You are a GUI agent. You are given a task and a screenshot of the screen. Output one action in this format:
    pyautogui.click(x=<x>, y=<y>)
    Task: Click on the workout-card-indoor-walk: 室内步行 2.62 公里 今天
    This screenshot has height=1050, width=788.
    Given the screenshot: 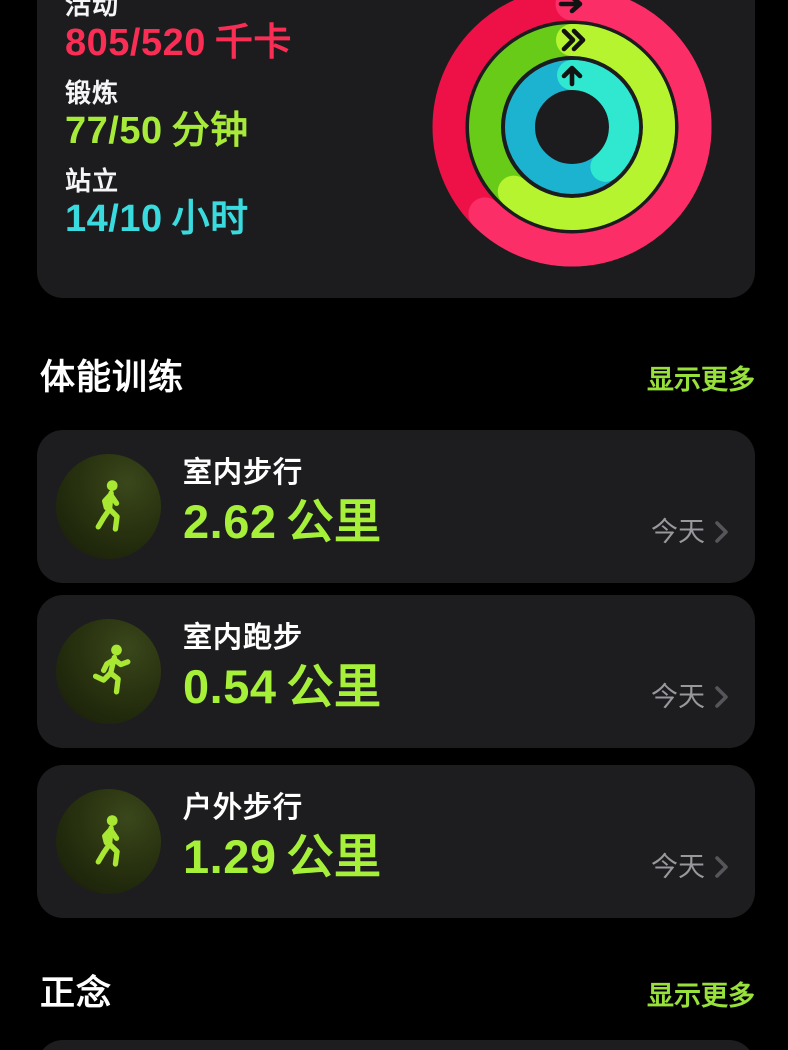 What is the action you would take?
    pyautogui.click(x=396, y=506)
    